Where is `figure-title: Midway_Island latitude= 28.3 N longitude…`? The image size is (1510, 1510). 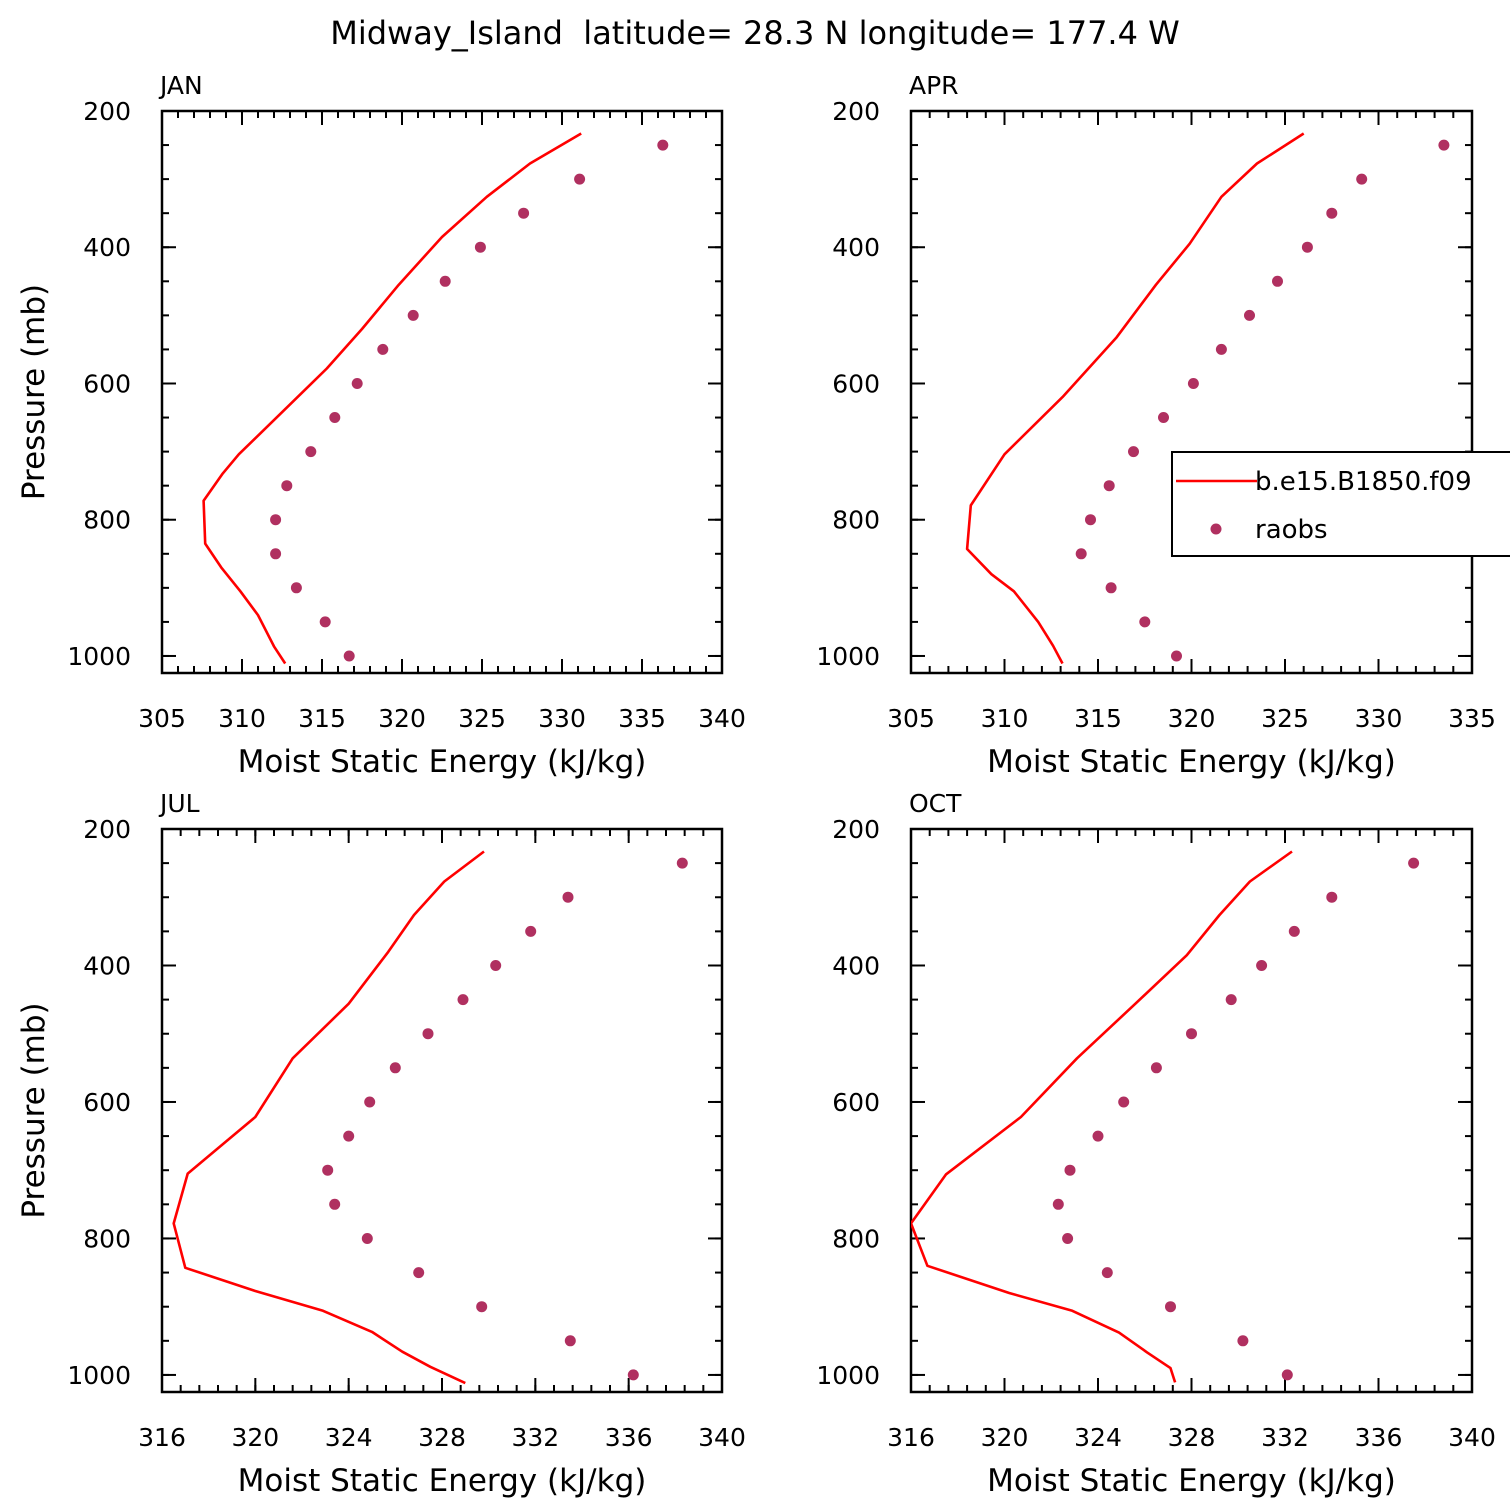 figure-title: Midway_Island latitude= 28.3 N longitude… is located at coordinates (755, 33).